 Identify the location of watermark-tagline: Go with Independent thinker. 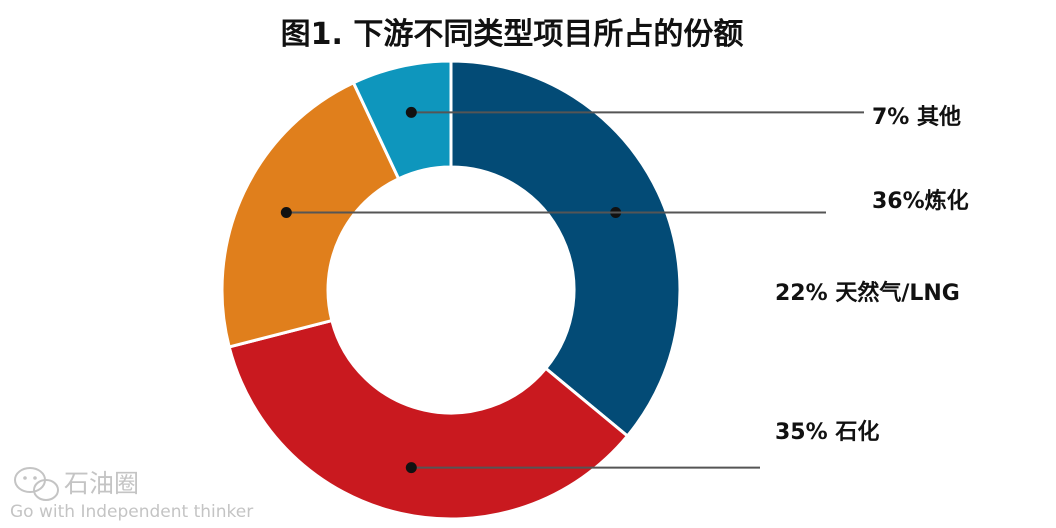
(131, 512).